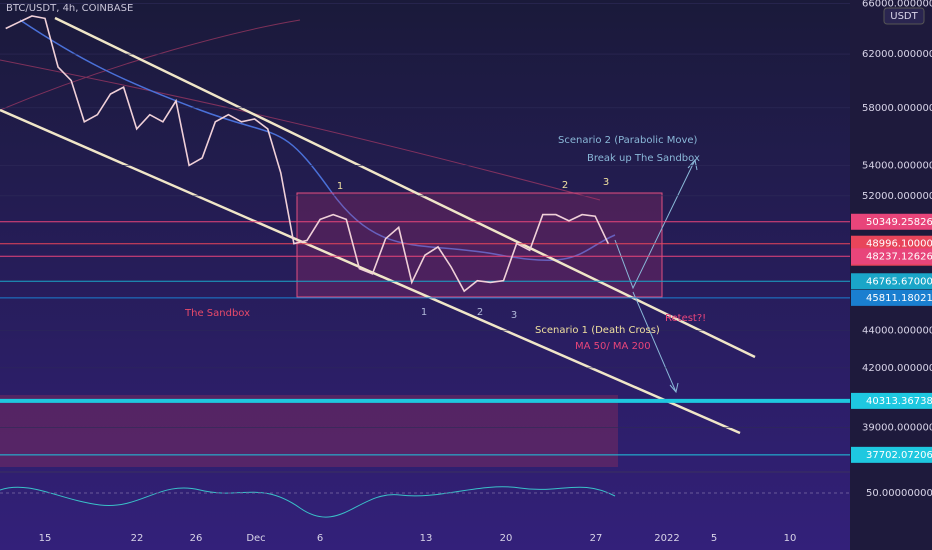 This screenshot has height=550, width=932. I want to click on annotation: Break up The Sandbox, so click(643, 158).